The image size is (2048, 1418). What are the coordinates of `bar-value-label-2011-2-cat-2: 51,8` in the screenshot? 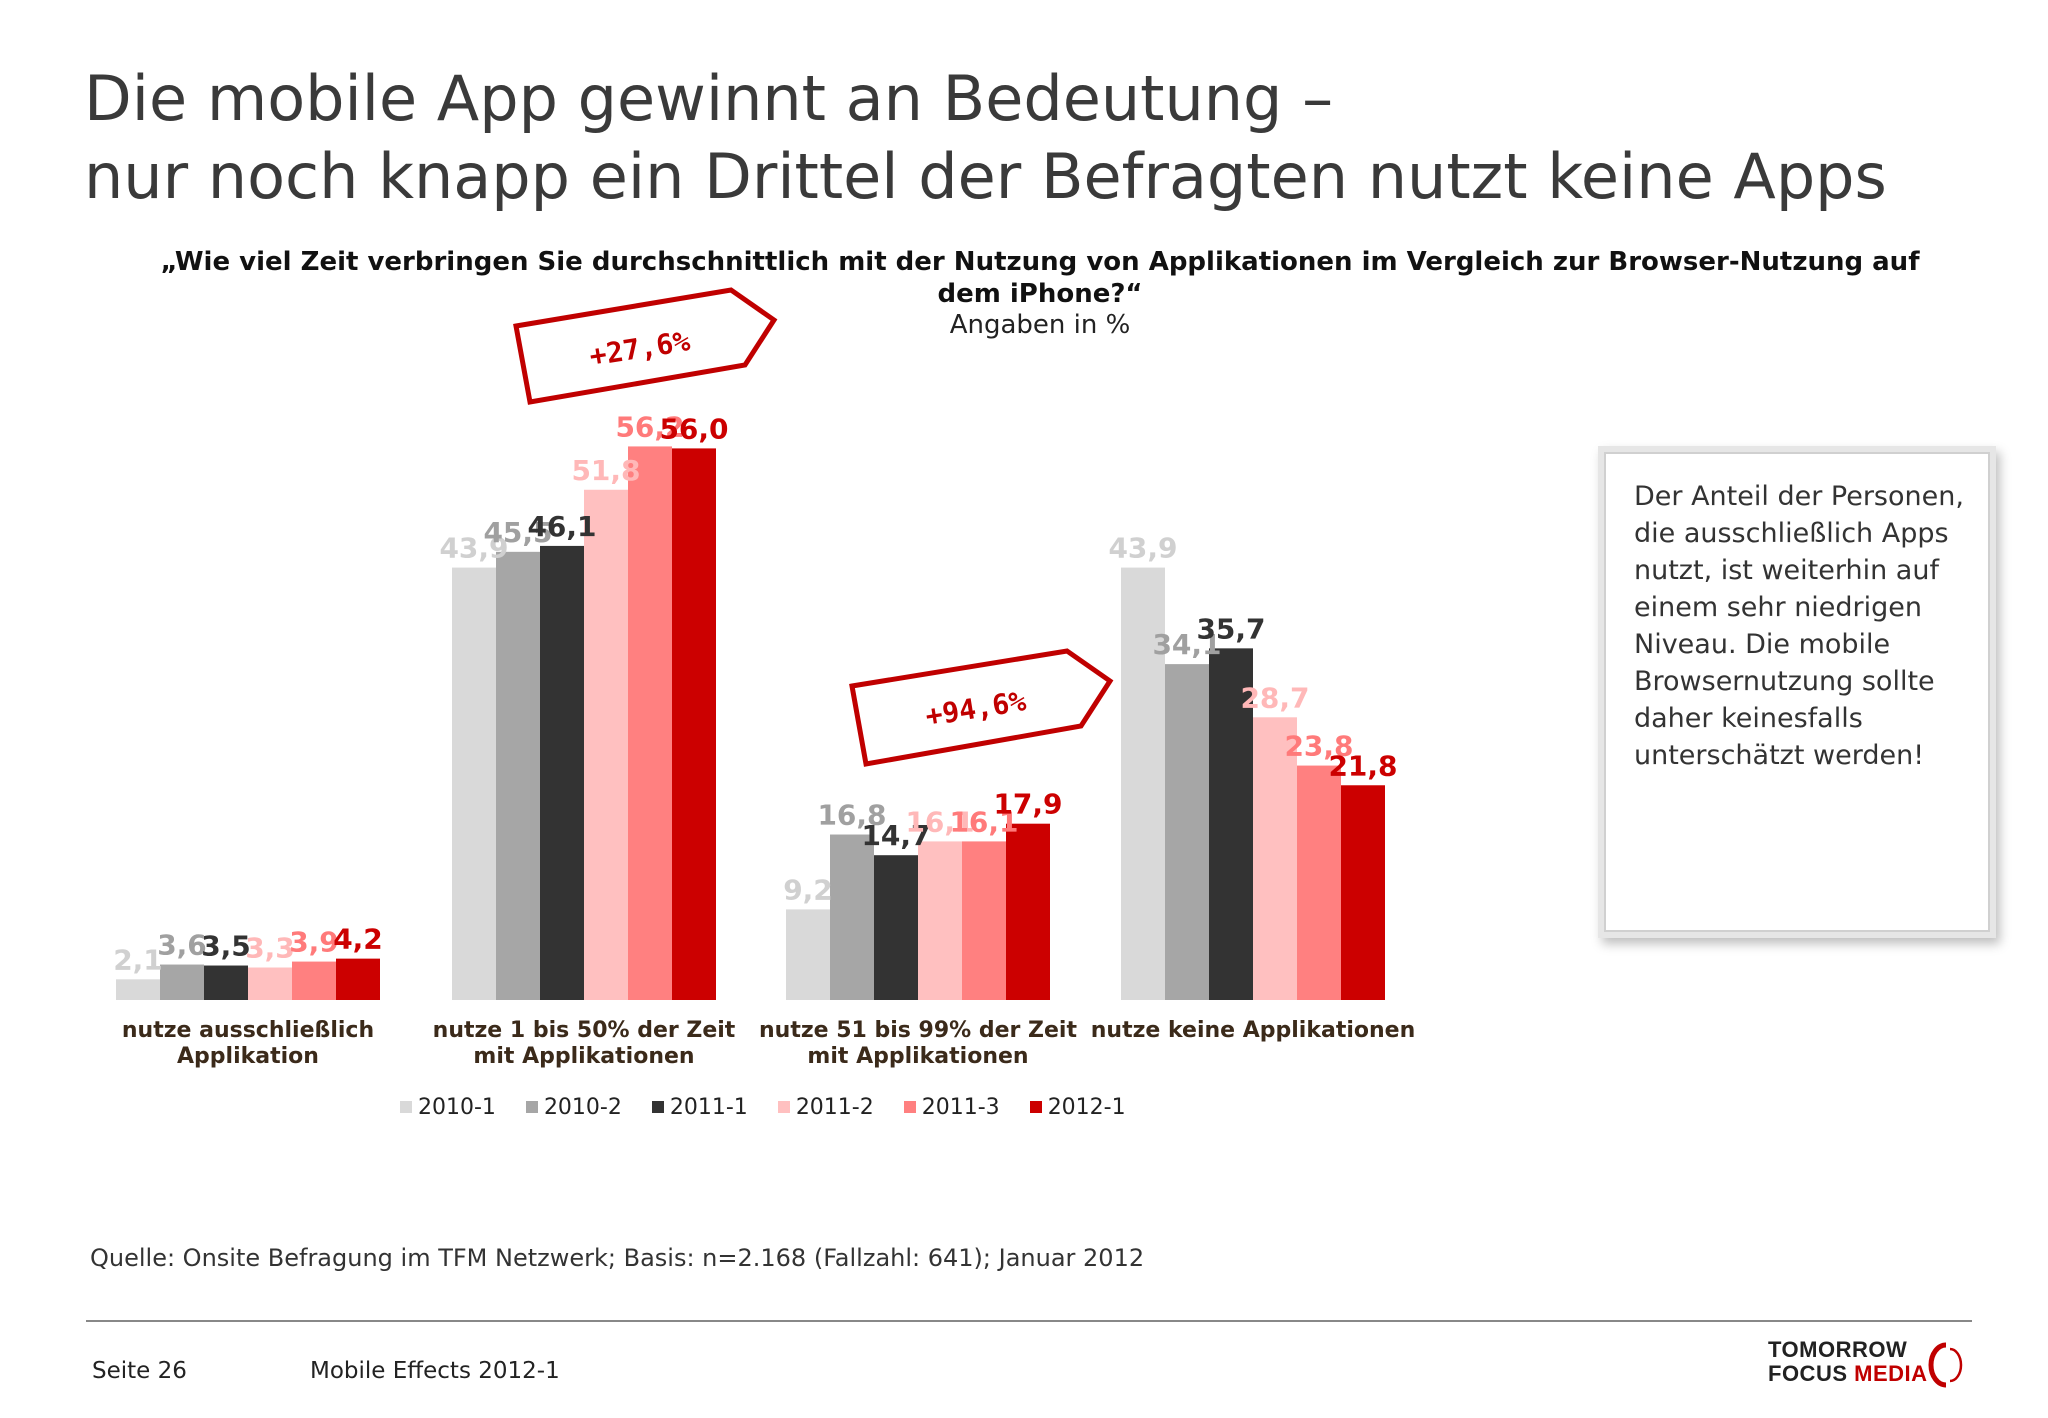 It's located at (605, 470).